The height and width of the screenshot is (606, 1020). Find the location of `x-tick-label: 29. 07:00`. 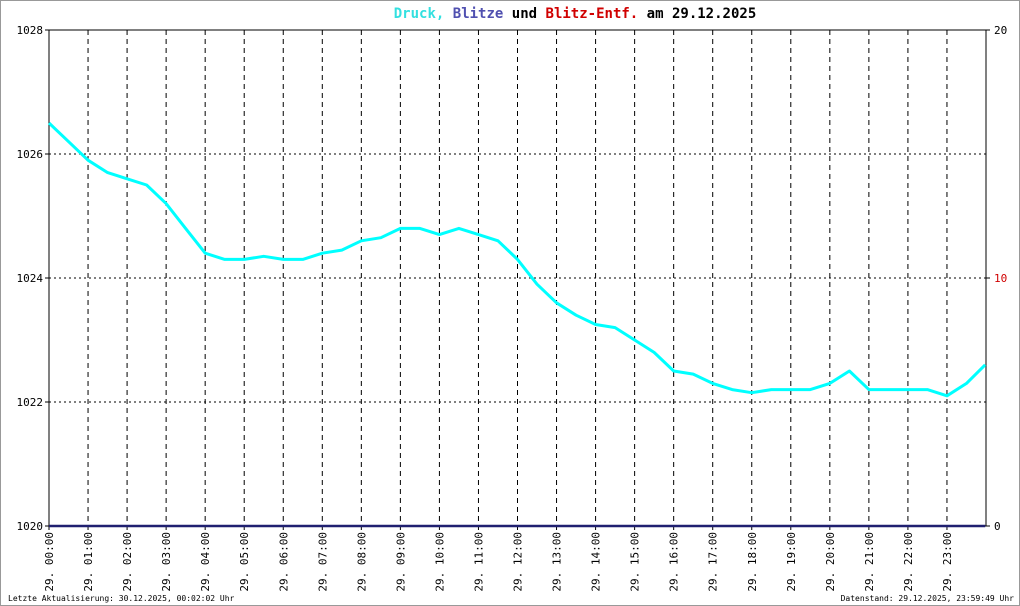

x-tick-label: 29. 07:00 is located at coordinates (322, 562).